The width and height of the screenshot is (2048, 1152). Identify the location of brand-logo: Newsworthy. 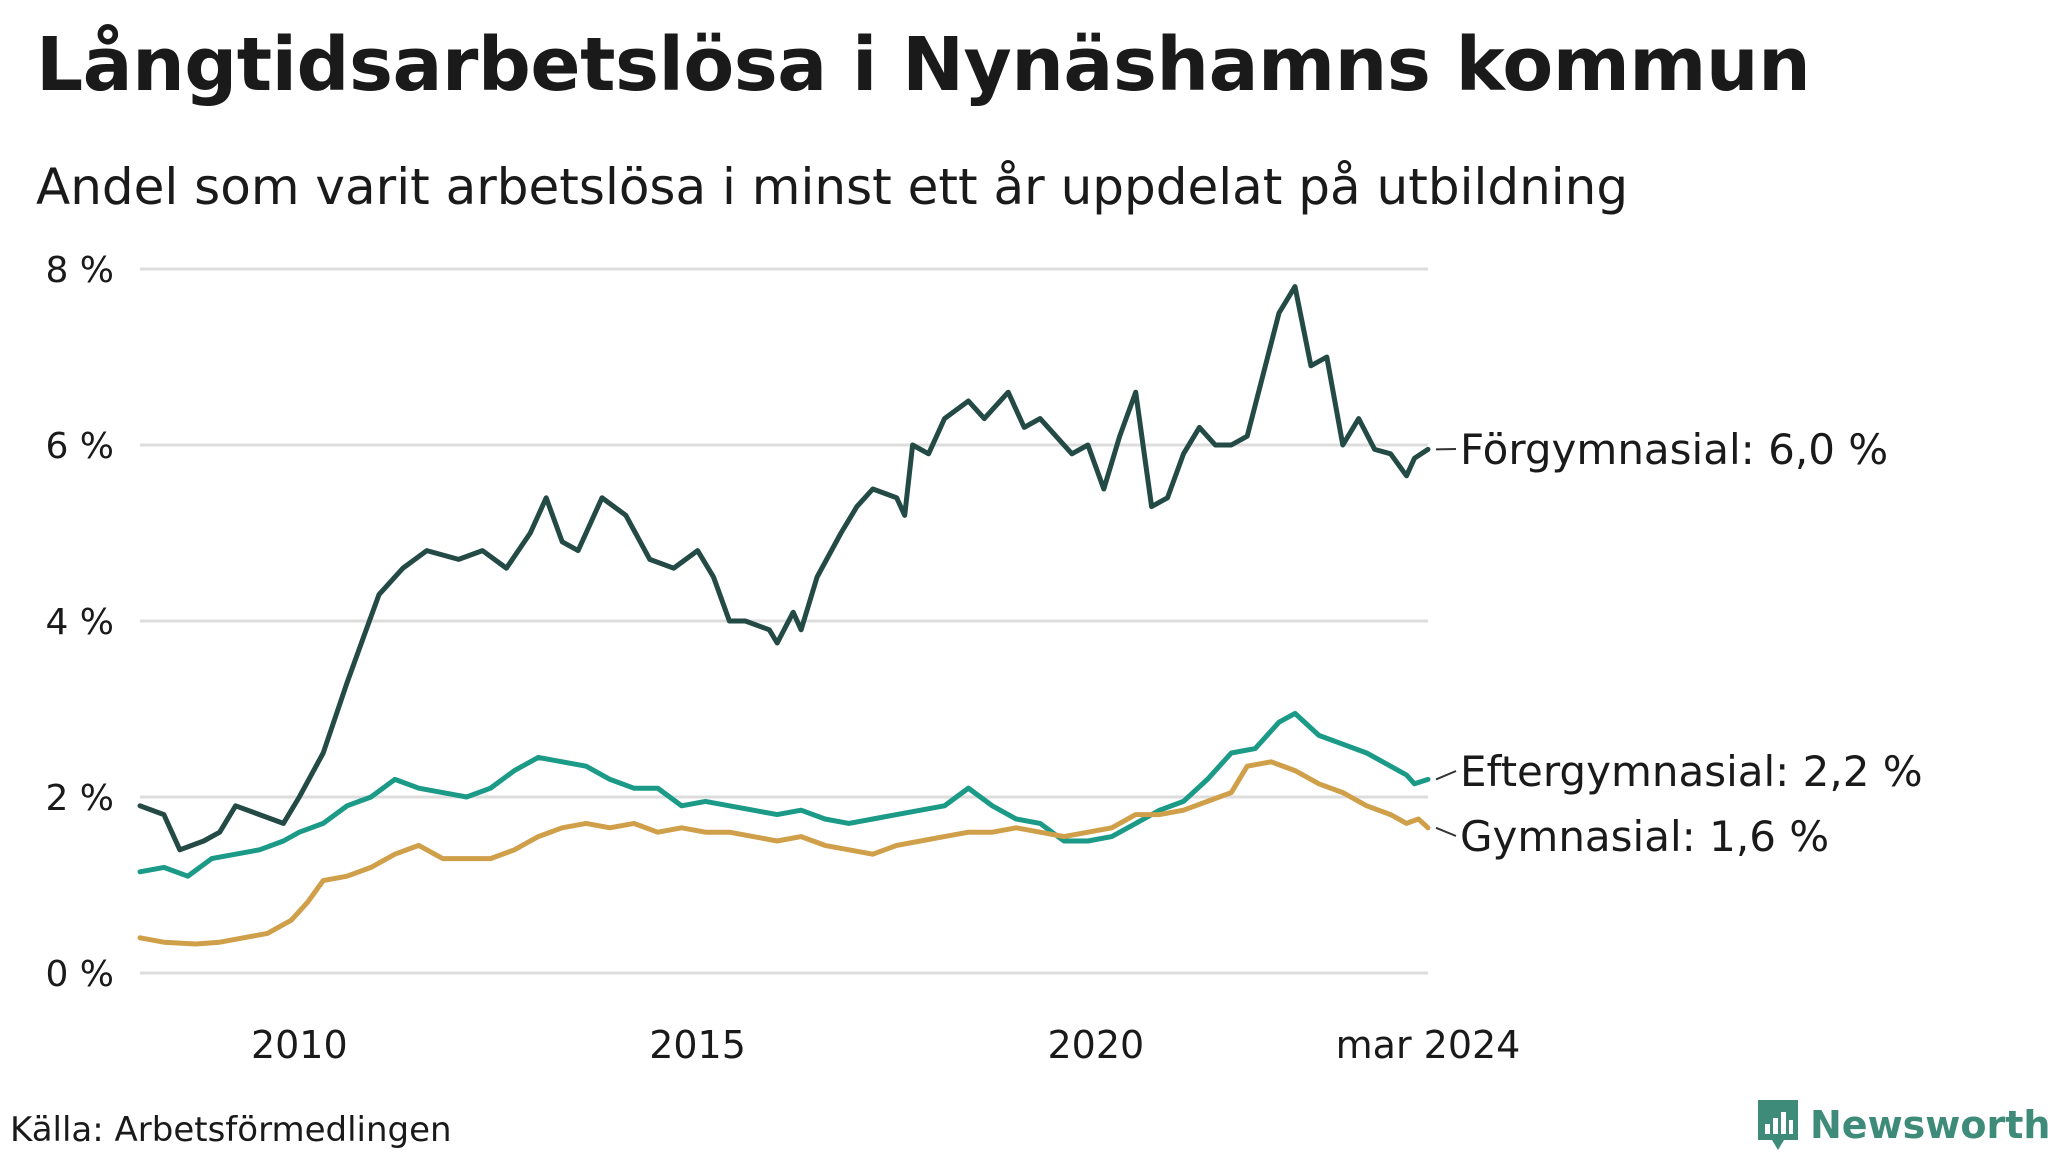
(1902, 1125).